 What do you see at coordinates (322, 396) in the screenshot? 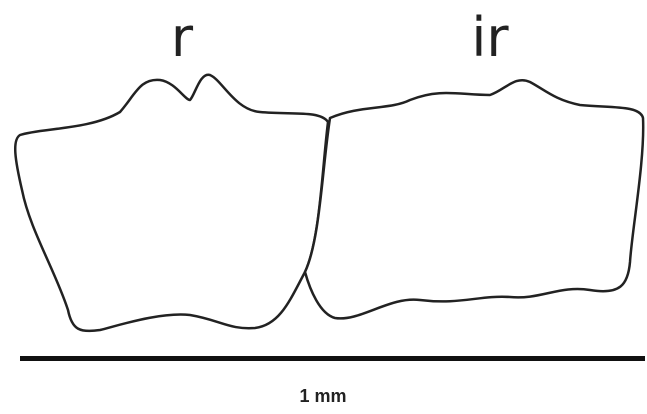
I see `scale-bar-label: 1 mm` at bounding box center [322, 396].